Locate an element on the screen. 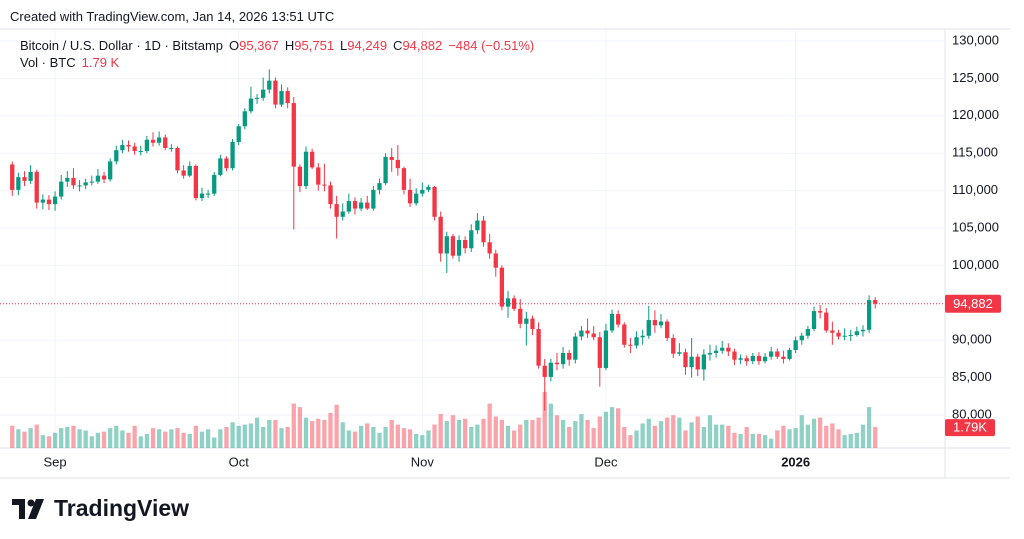 The width and height of the screenshot is (1024, 539). x-tick-label: Nov is located at coordinates (423, 461).